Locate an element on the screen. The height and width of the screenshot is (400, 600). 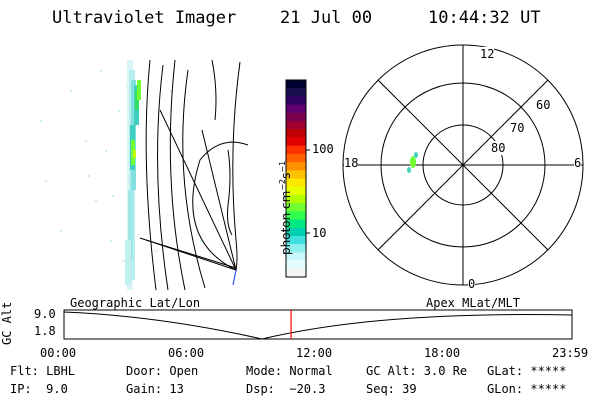
colorbar-tick-10: 10 is located at coordinates (319, 233).